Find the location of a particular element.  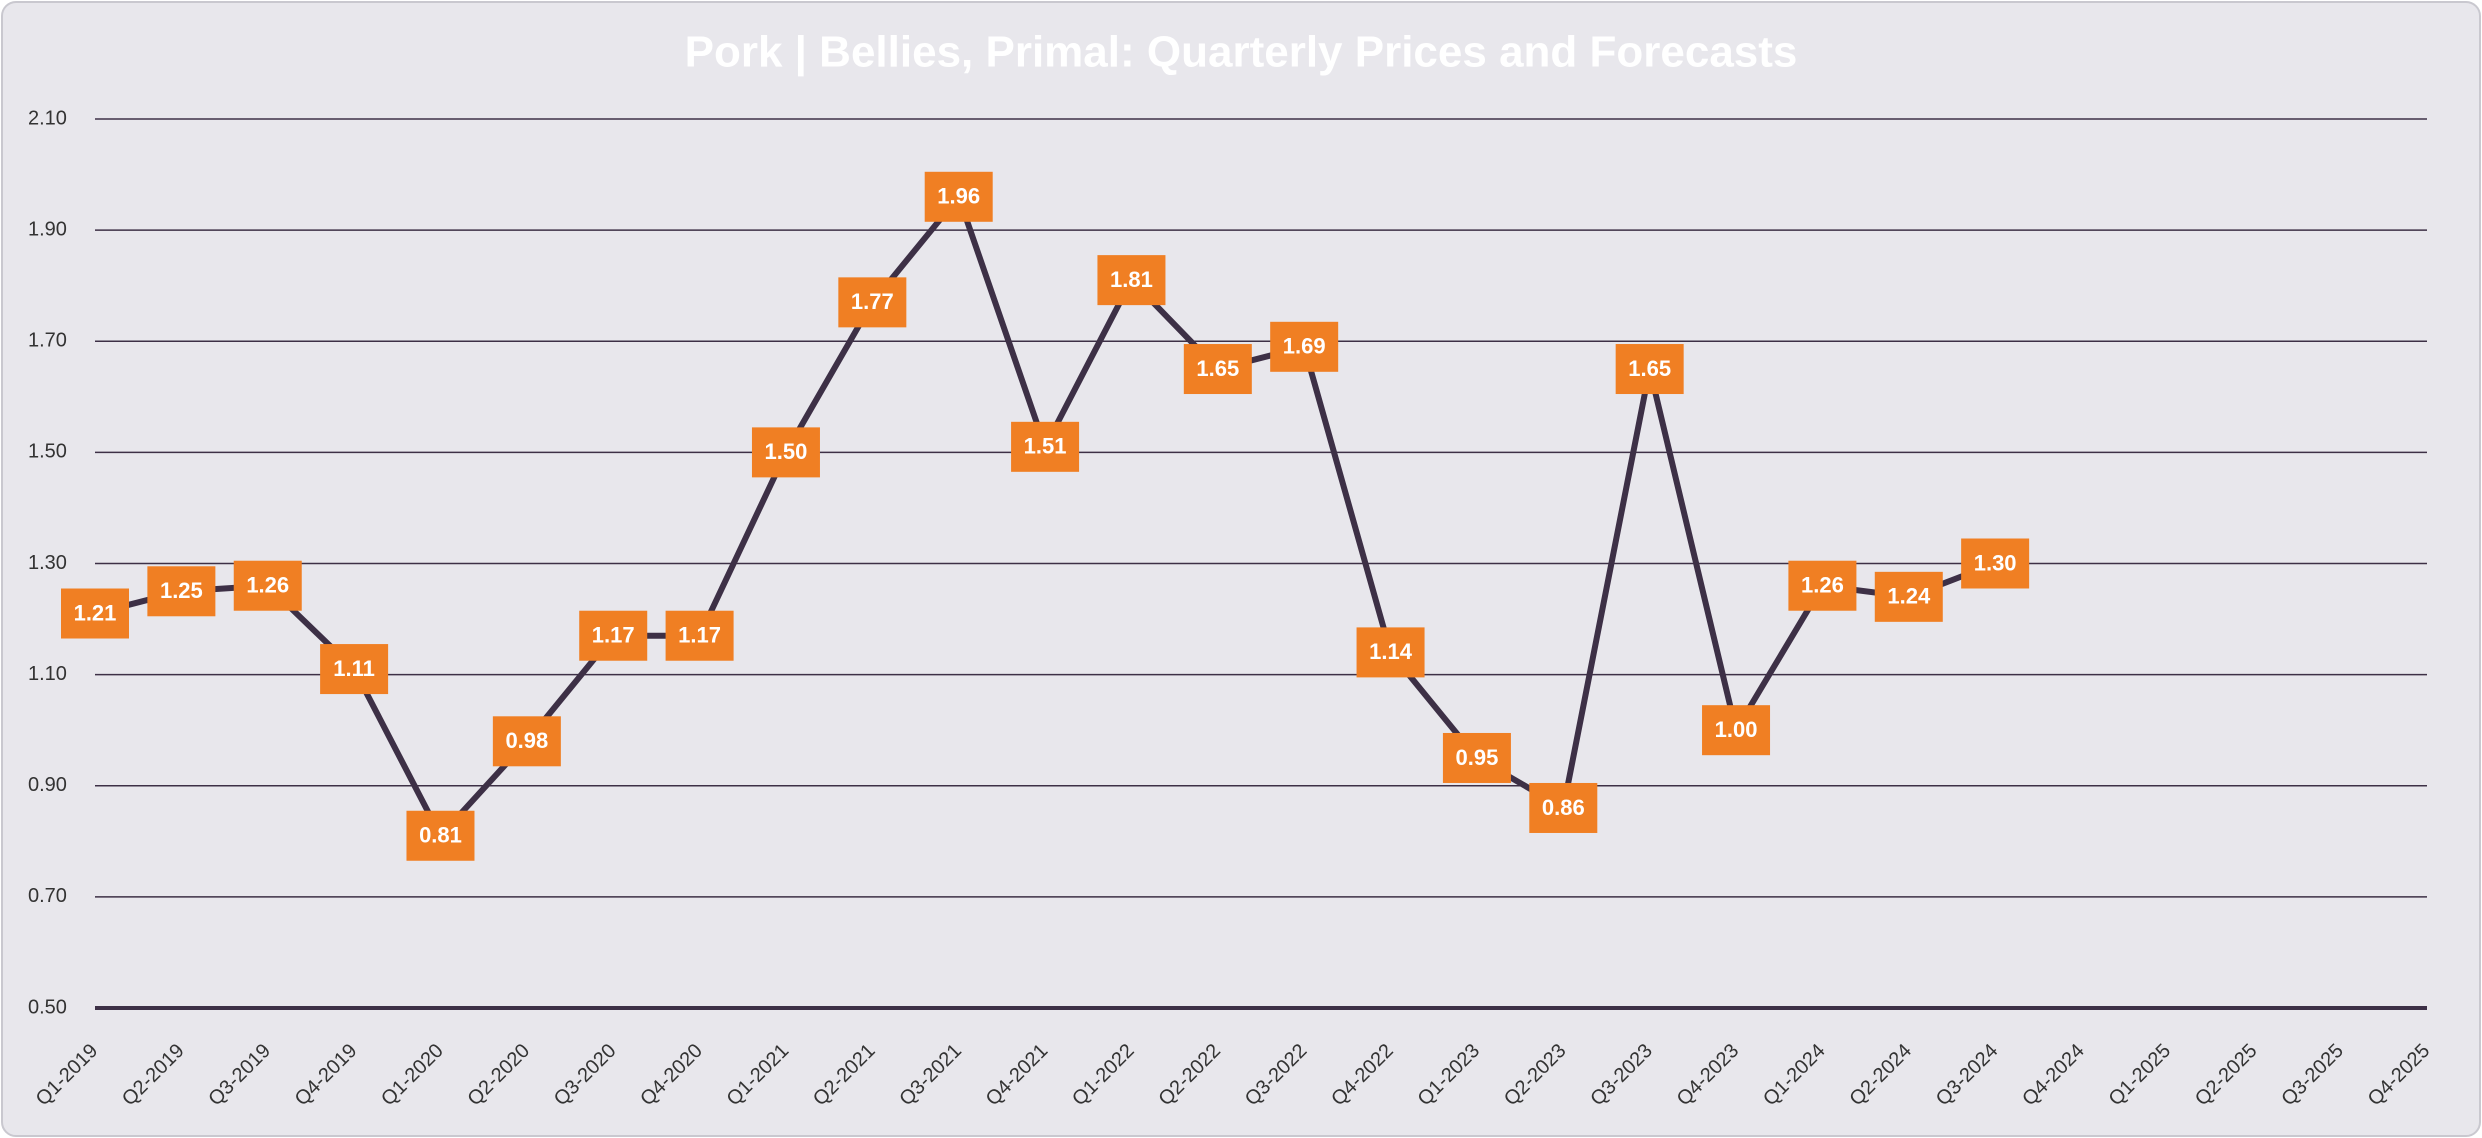

value-label: 1.11 is located at coordinates (354, 668).